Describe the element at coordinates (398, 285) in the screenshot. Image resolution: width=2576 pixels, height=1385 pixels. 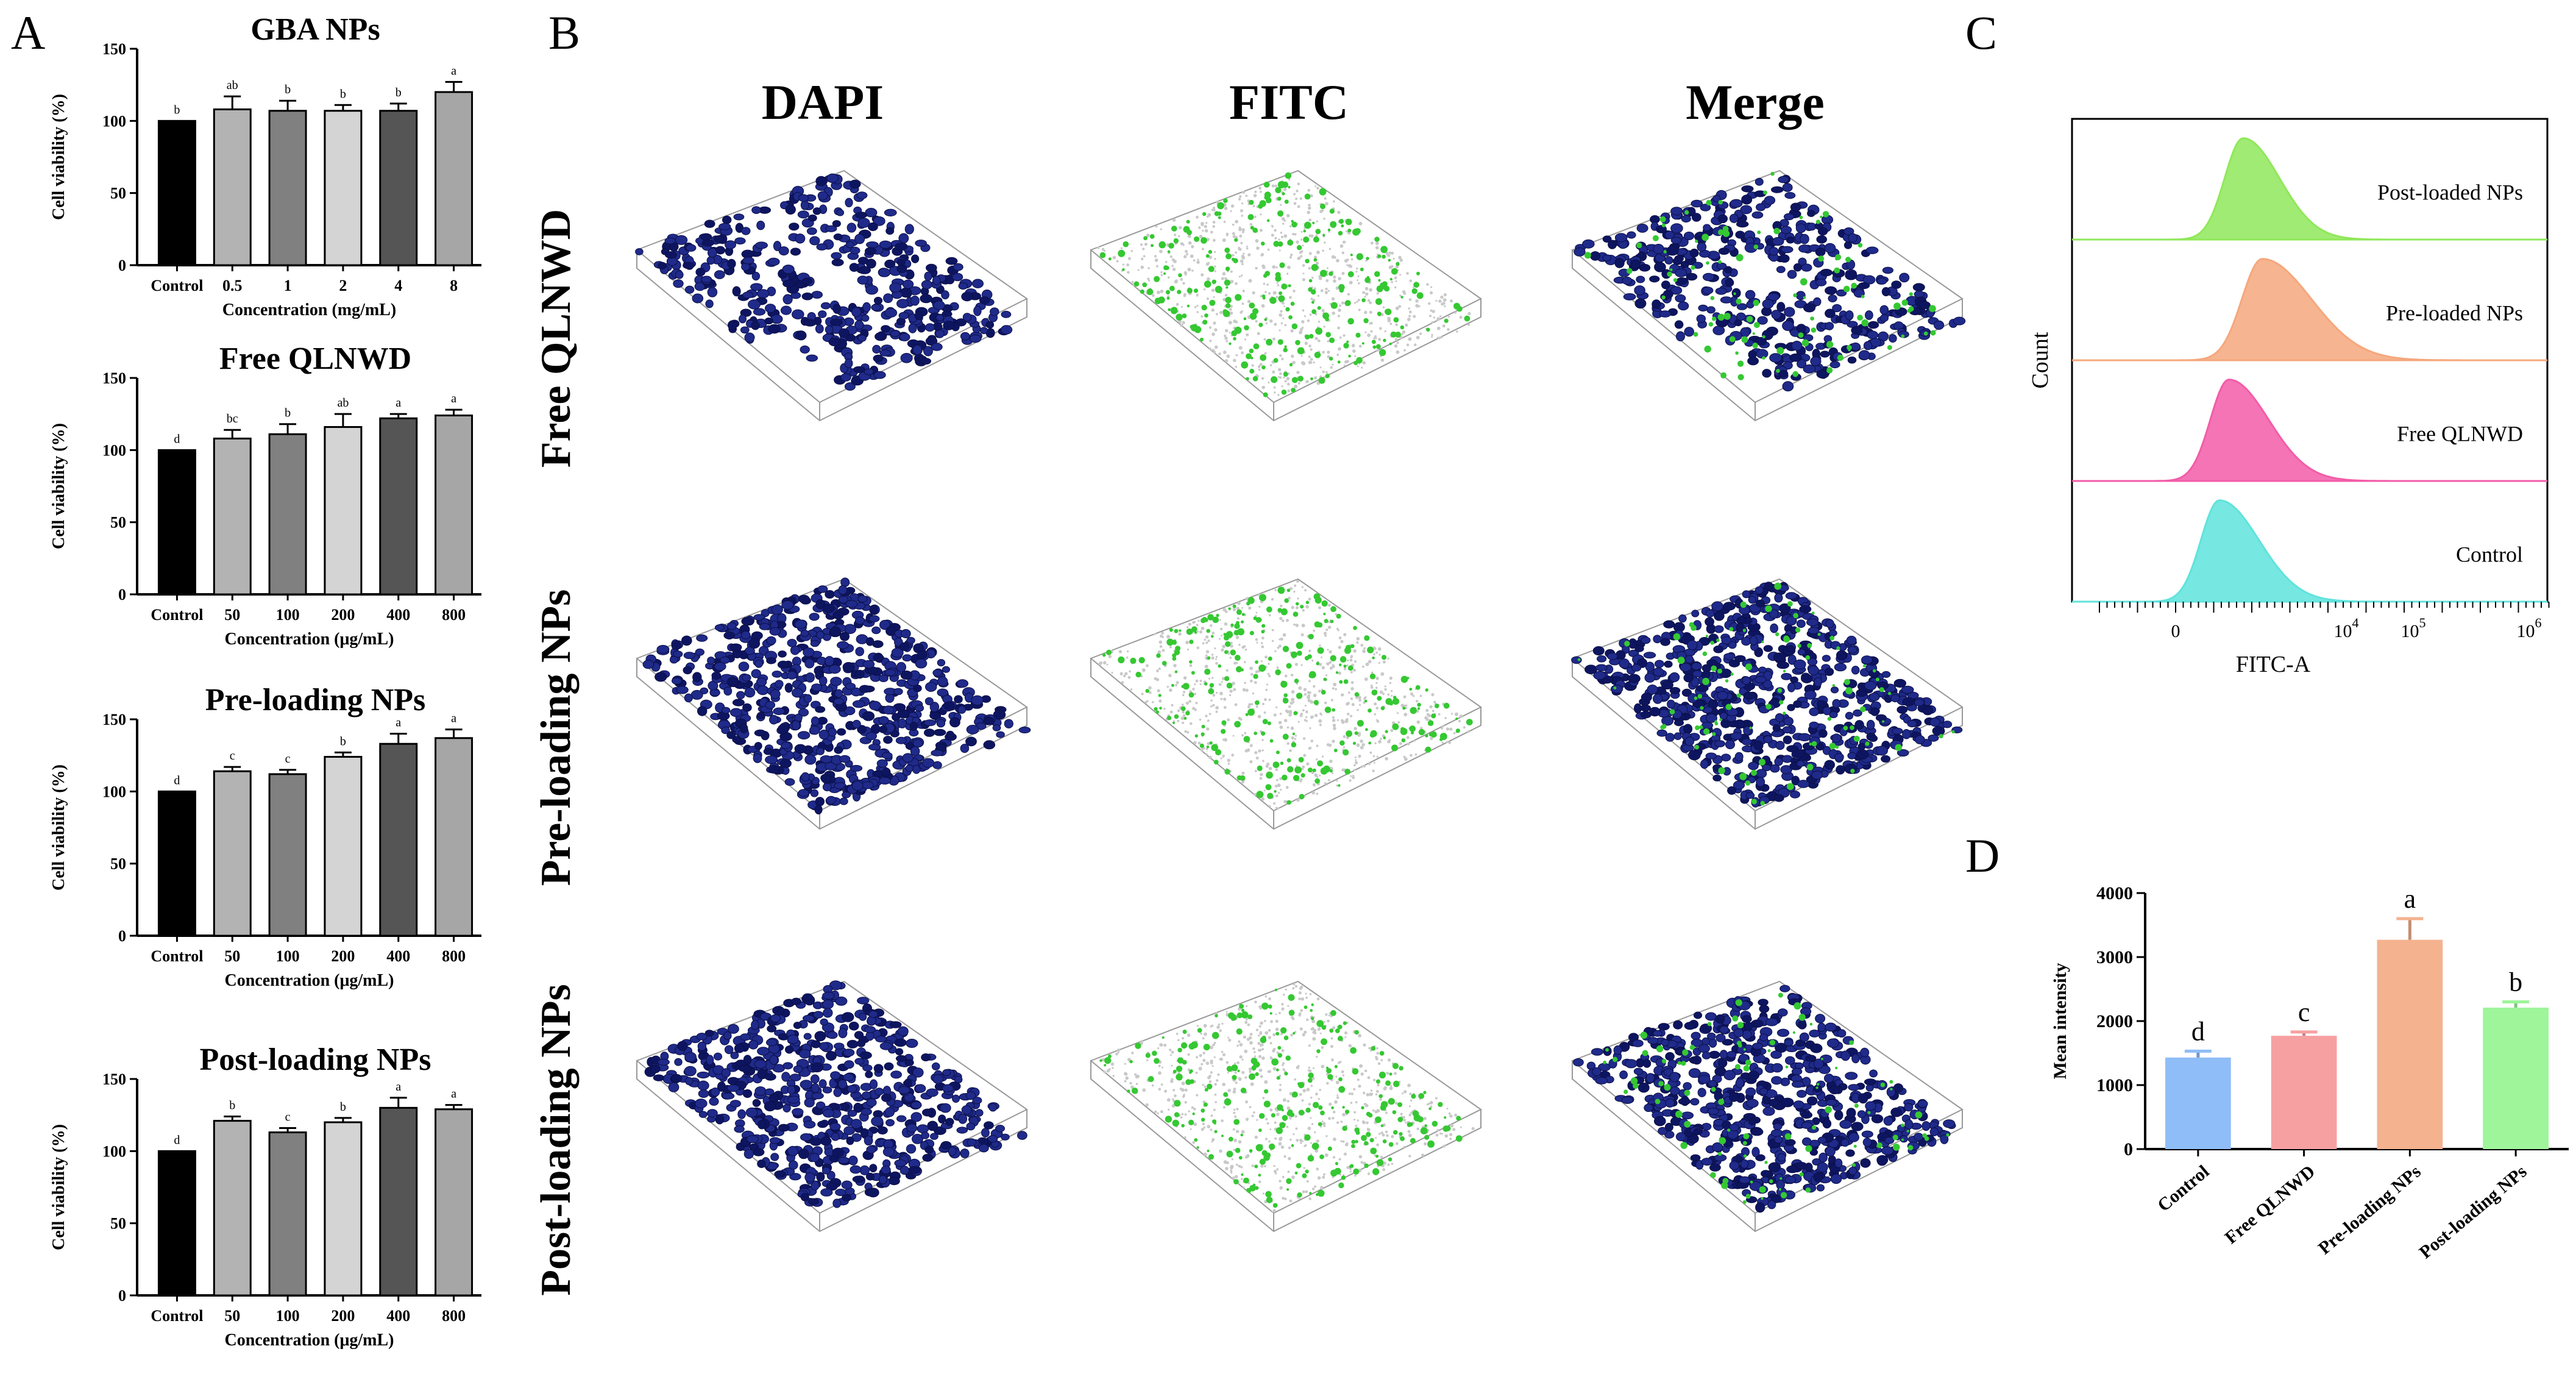
I see `x-tick-label: 4` at that location.